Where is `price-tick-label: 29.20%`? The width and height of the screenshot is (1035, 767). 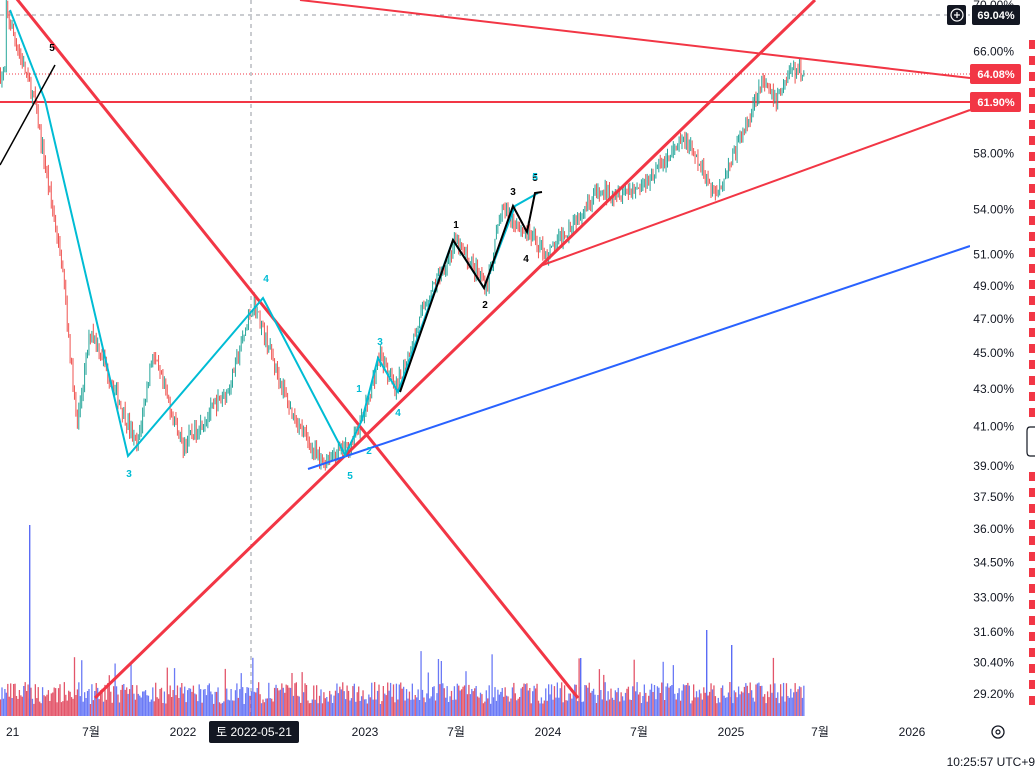
price-tick-label: 29.20% is located at coordinates (993, 694).